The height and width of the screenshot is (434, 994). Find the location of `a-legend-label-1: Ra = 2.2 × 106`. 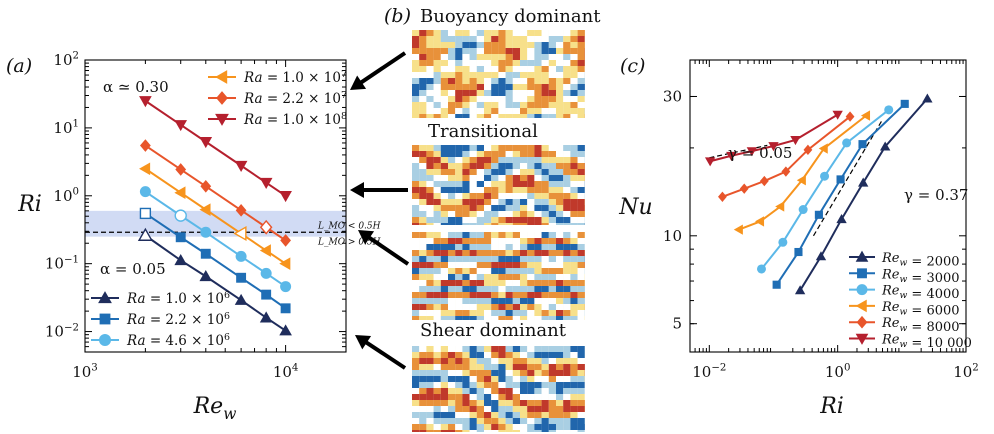

a-legend-label-1: Ra = 2.2 × 106 is located at coordinates (178, 319).